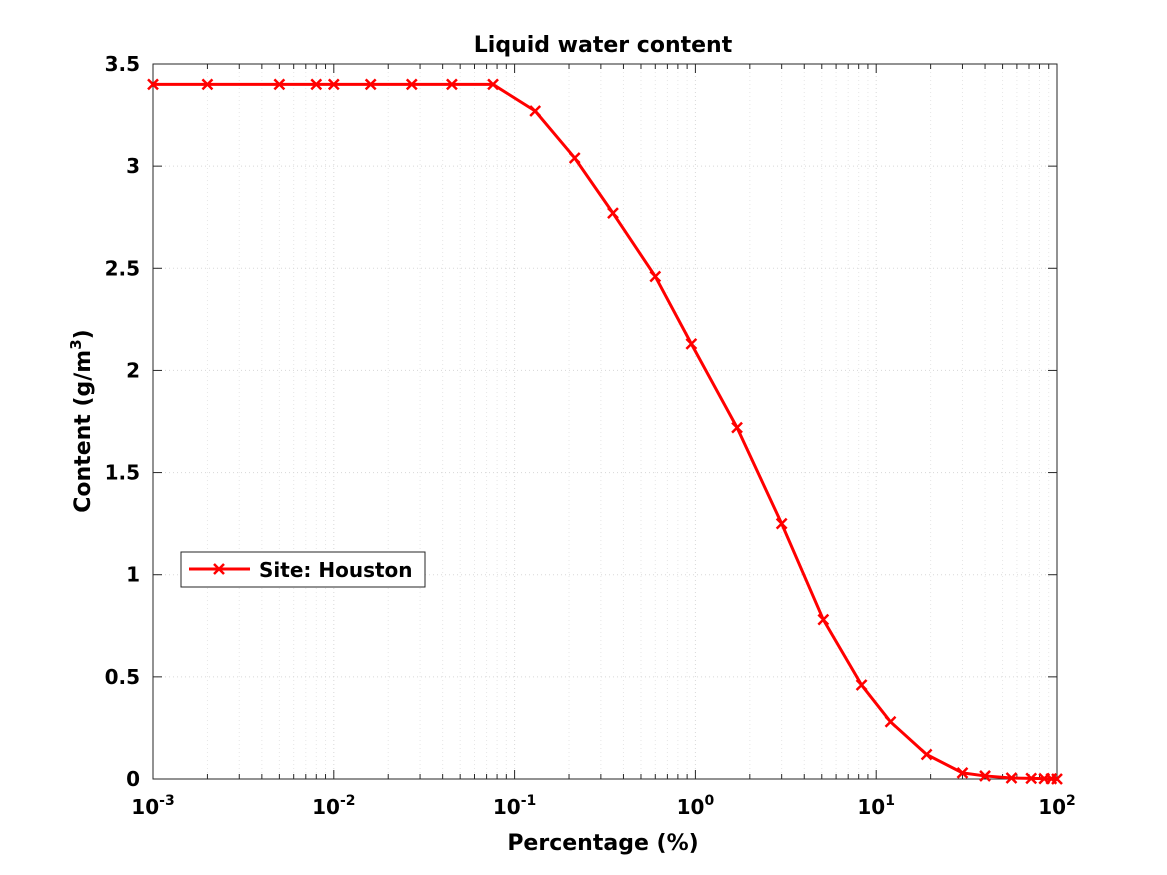  I want to click on x-tick-label: 10², so click(1057, 806).